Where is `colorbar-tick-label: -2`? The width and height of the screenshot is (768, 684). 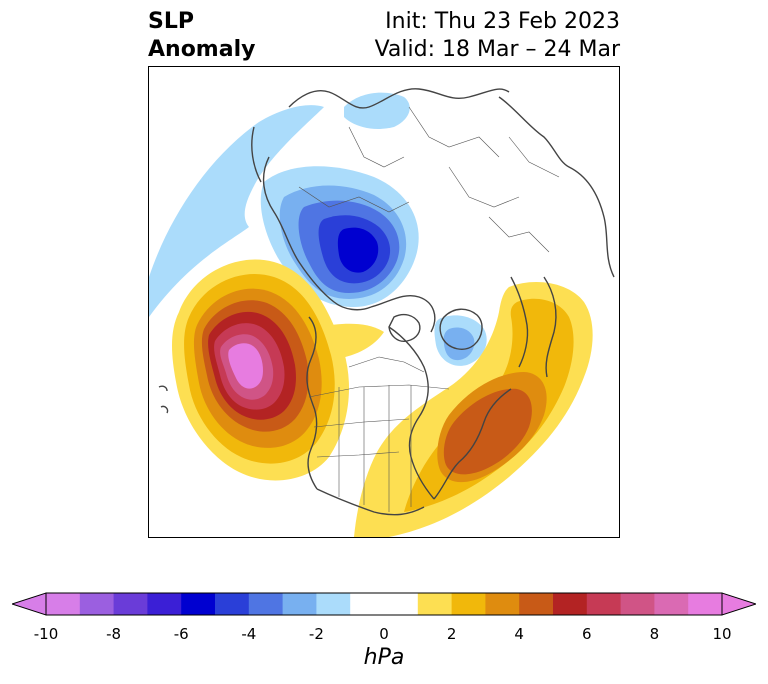
colorbar-tick-label: -2 is located at coordinates (316, 634).